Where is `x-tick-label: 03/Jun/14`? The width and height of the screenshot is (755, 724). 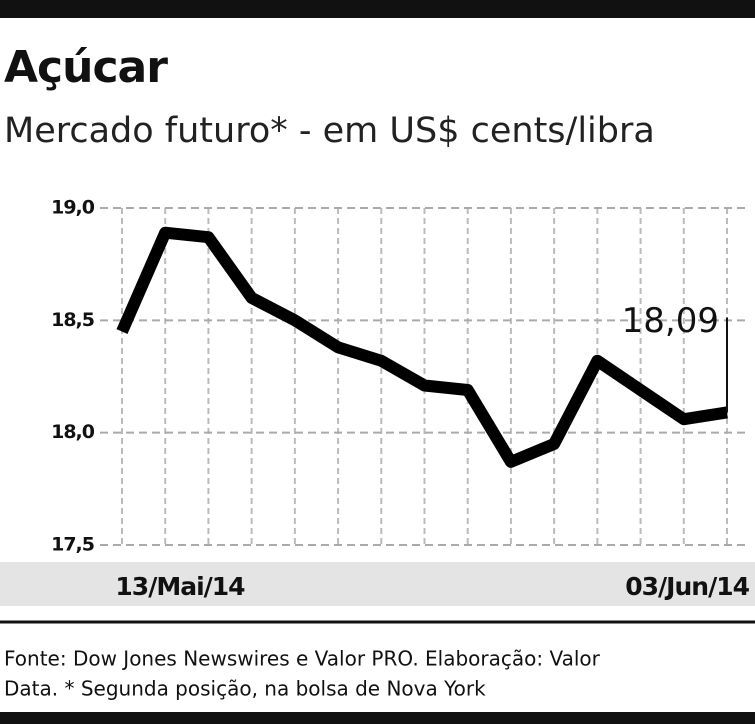 x-tick-label: 03/Jun/14 is located at coordinates (687, 586).